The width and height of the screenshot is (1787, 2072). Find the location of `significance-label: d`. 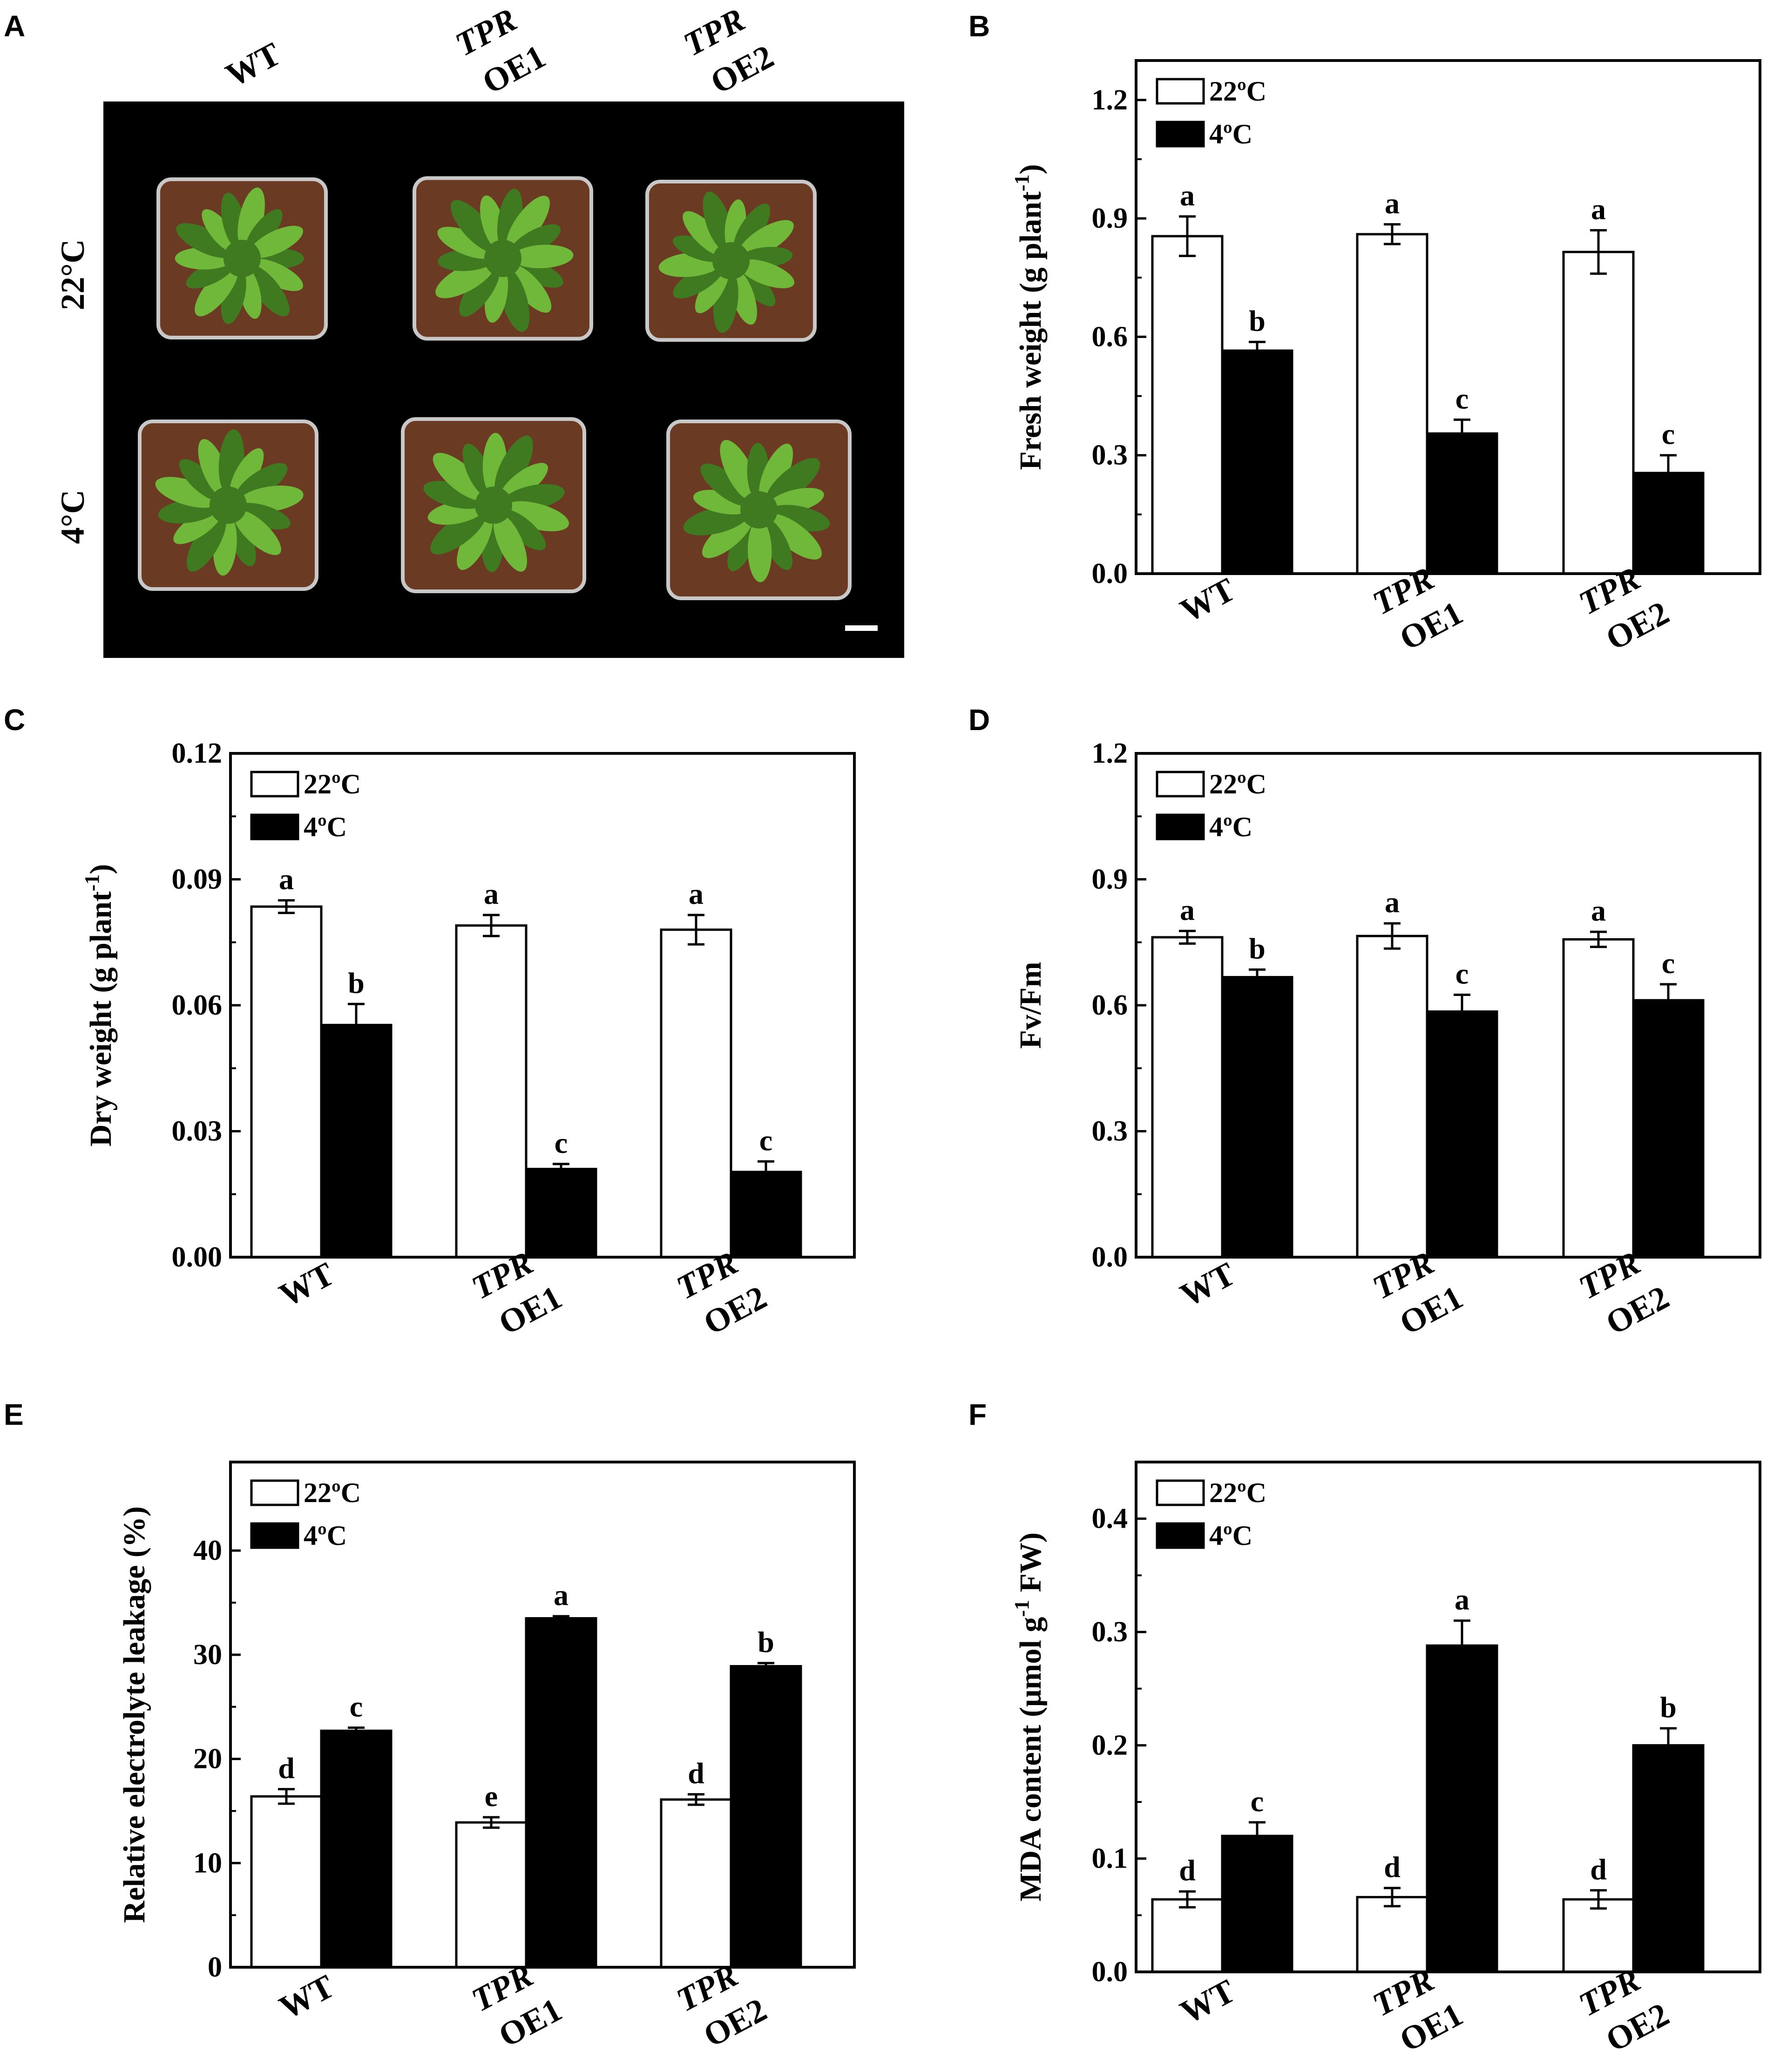

significance-label: d is located at coordinates (286, 1767).